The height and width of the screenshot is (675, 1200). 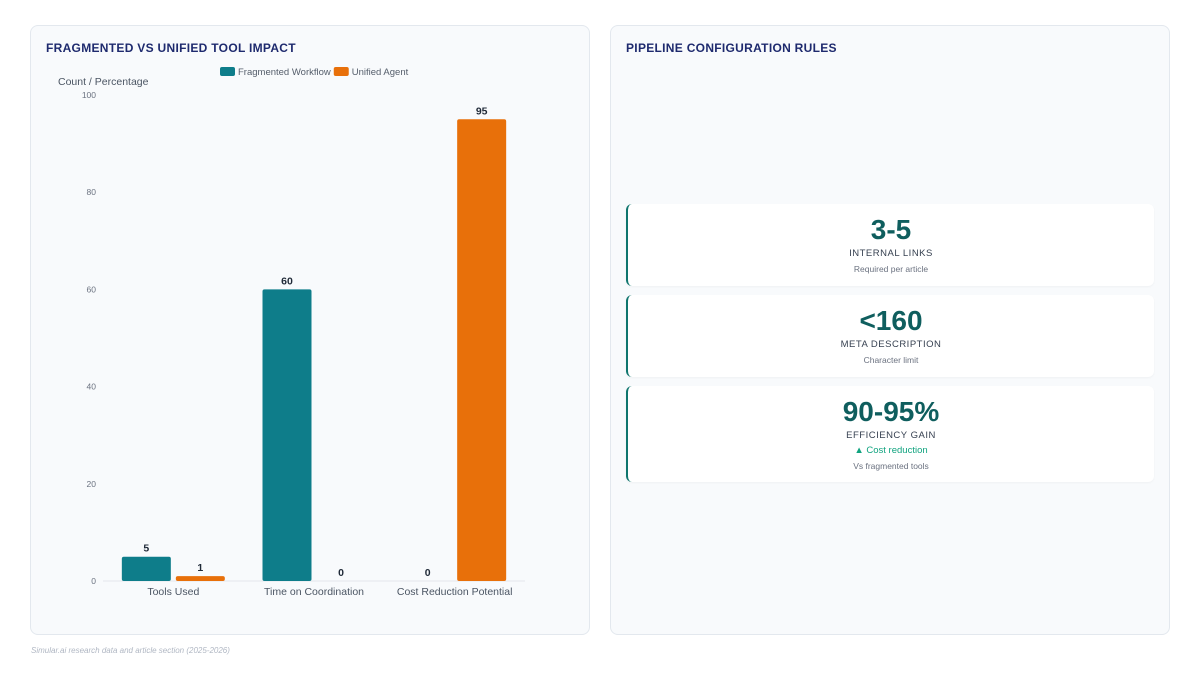 I want to click on x-tick-label: Cost Reduction Potential, so click(x=455, y=592).